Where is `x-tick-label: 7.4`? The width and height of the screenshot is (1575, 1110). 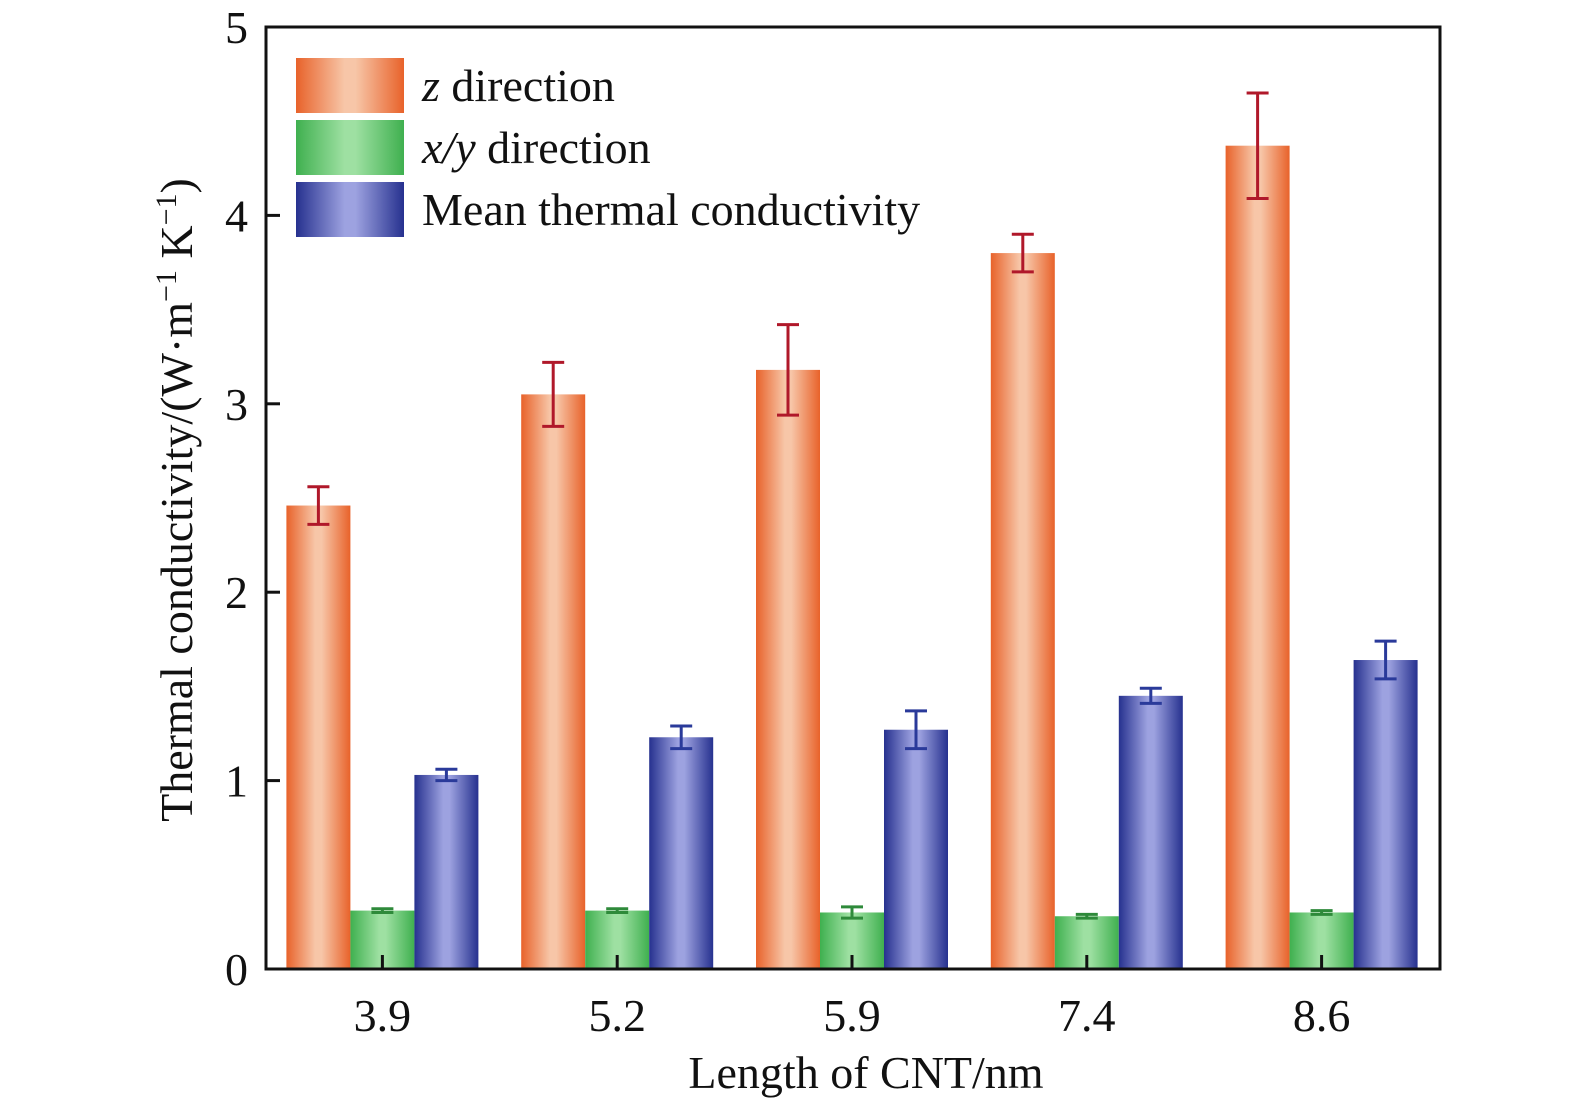 x-tick-label: 7.4 is located at coordinates (1087, 1015).